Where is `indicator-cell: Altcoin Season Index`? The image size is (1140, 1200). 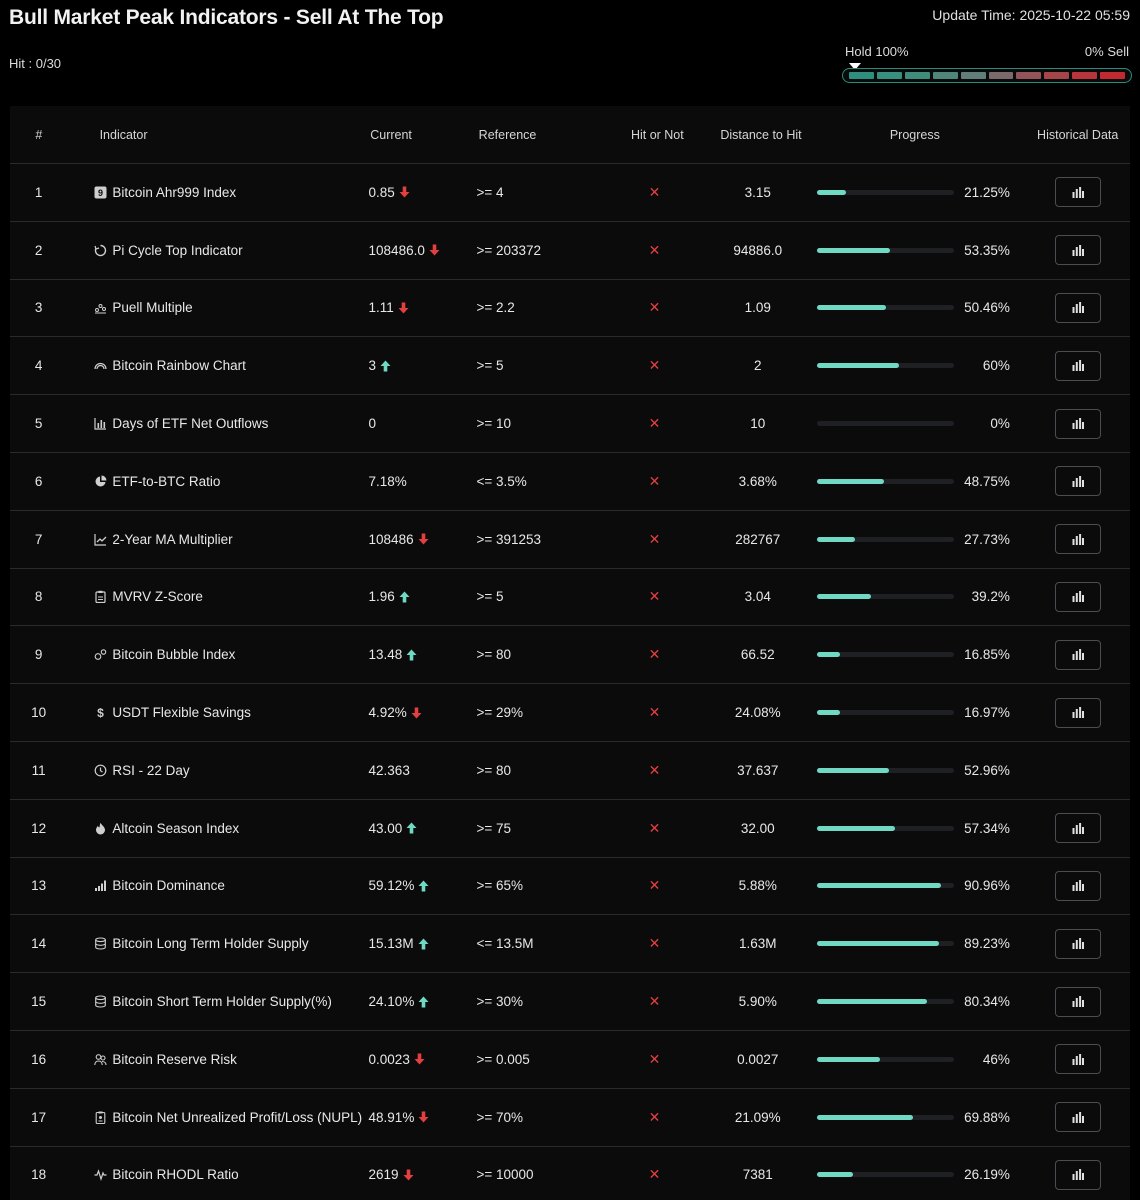
indicator-cell: Altcoin Season Index is located at coordinates (230, 828).